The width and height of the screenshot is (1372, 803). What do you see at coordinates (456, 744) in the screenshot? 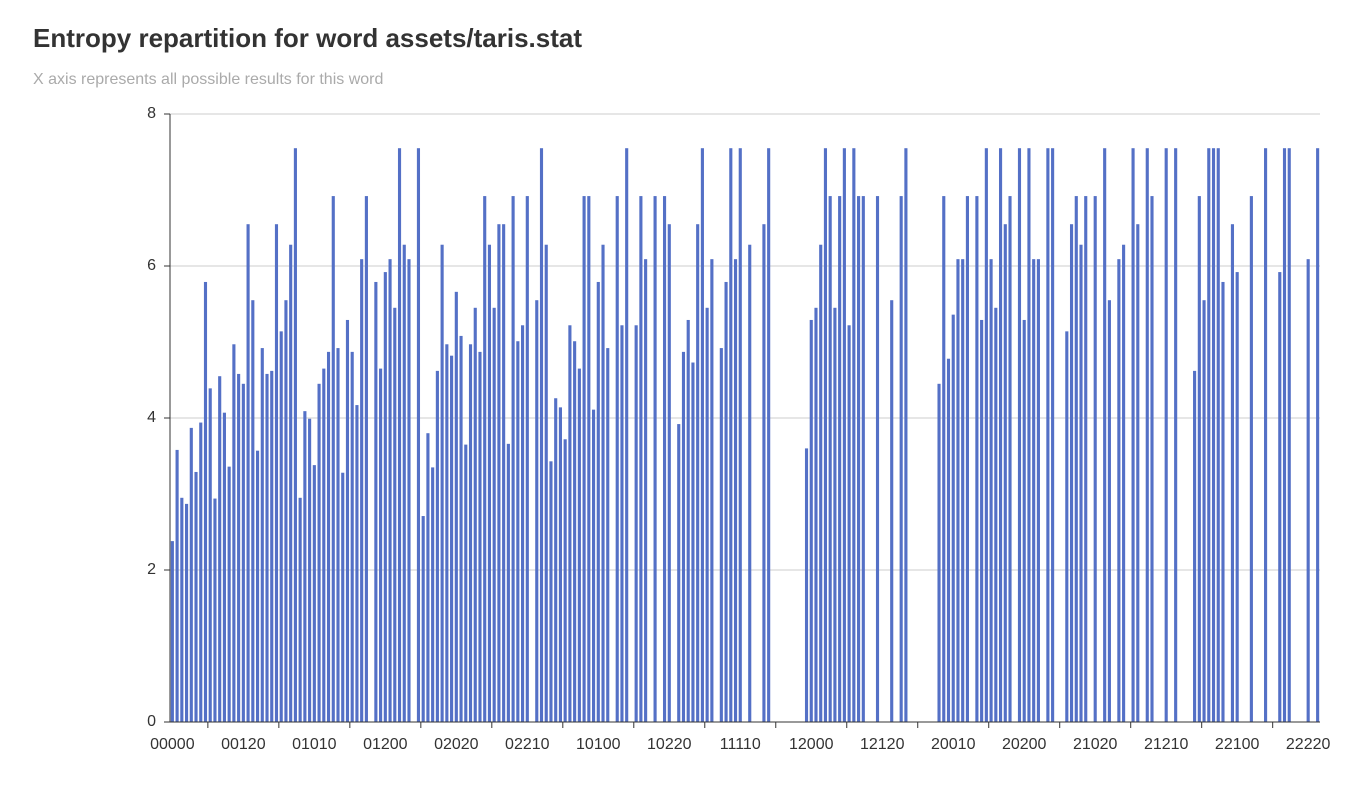
I see `x-tick-label: 02020` at bounding box center [456, 744].